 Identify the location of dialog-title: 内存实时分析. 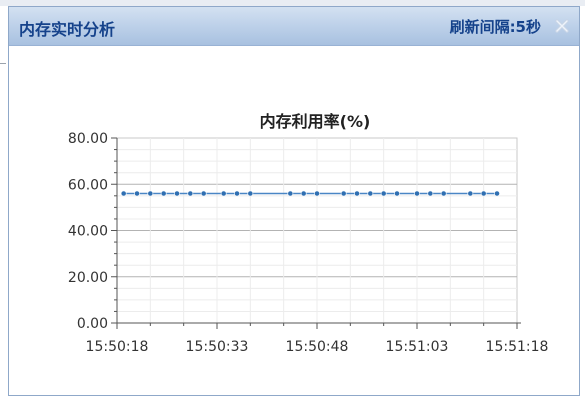
(67, 29).